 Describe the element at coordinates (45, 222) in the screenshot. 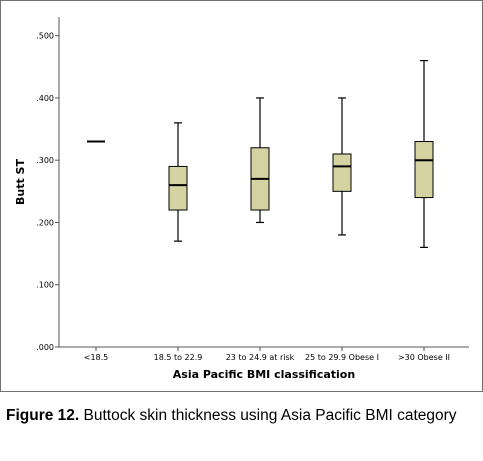

I see `y-tick-label: .200` at that location.